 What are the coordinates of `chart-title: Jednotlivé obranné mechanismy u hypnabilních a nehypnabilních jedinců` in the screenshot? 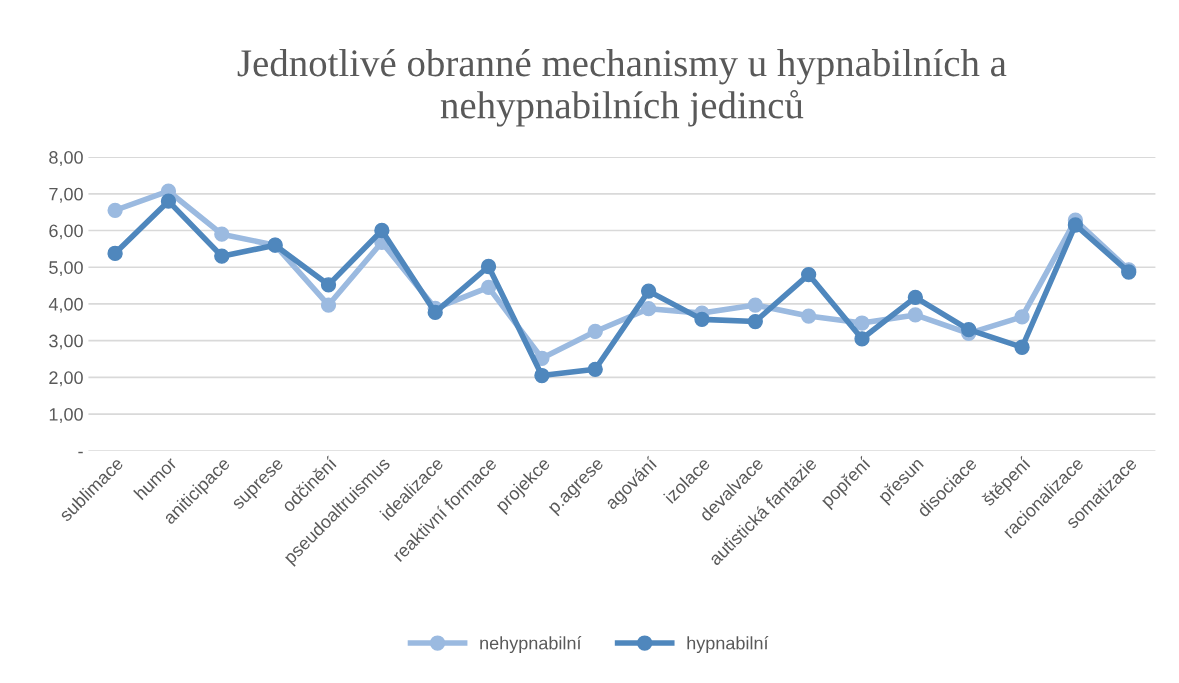 It's located at (622, 87).